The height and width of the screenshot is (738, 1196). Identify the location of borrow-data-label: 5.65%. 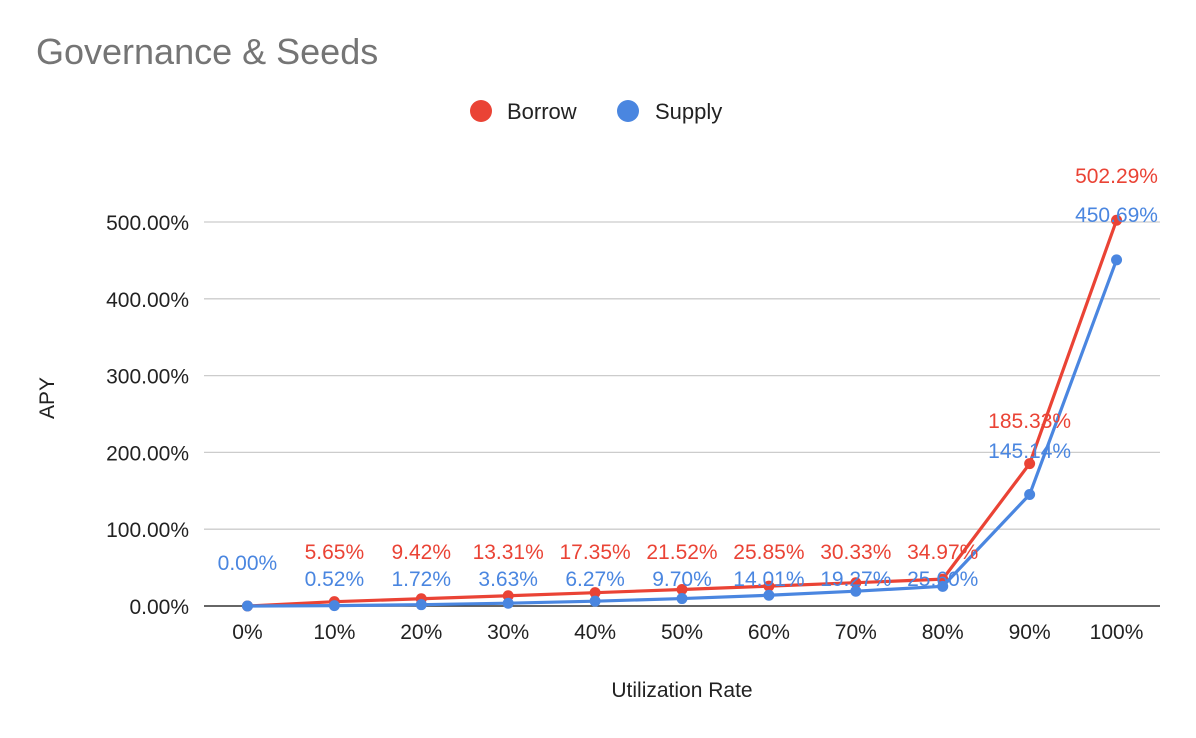
(335, 552).